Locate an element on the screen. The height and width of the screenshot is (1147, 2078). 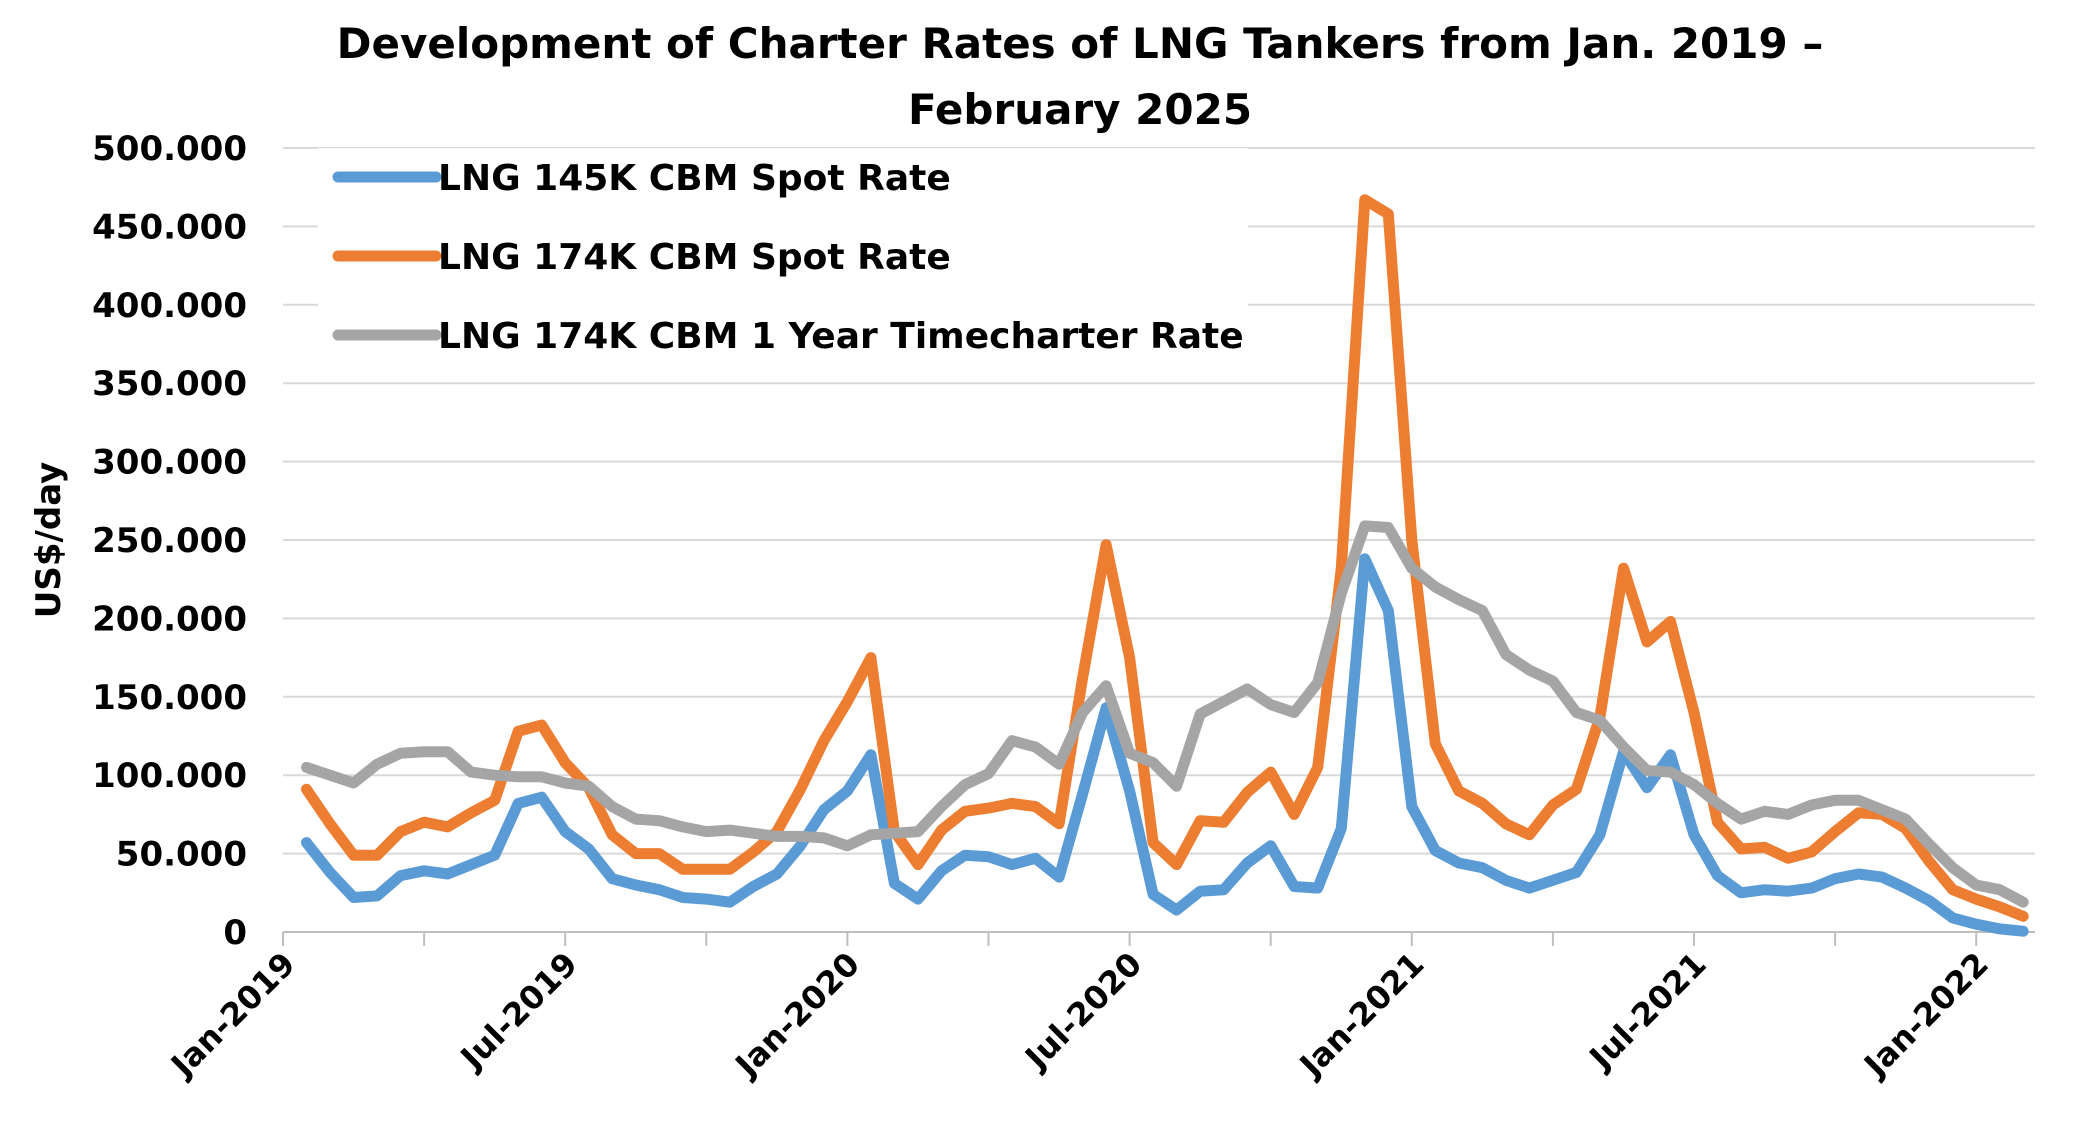
y-tick-label: 250.000 is located at coordinates (169, 541).